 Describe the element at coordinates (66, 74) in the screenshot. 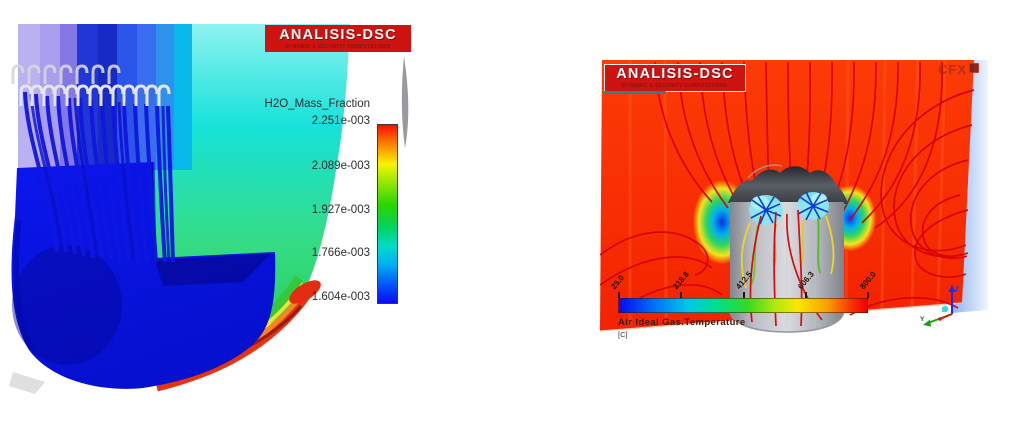

I see `hook-tubes-back-row` at that location.